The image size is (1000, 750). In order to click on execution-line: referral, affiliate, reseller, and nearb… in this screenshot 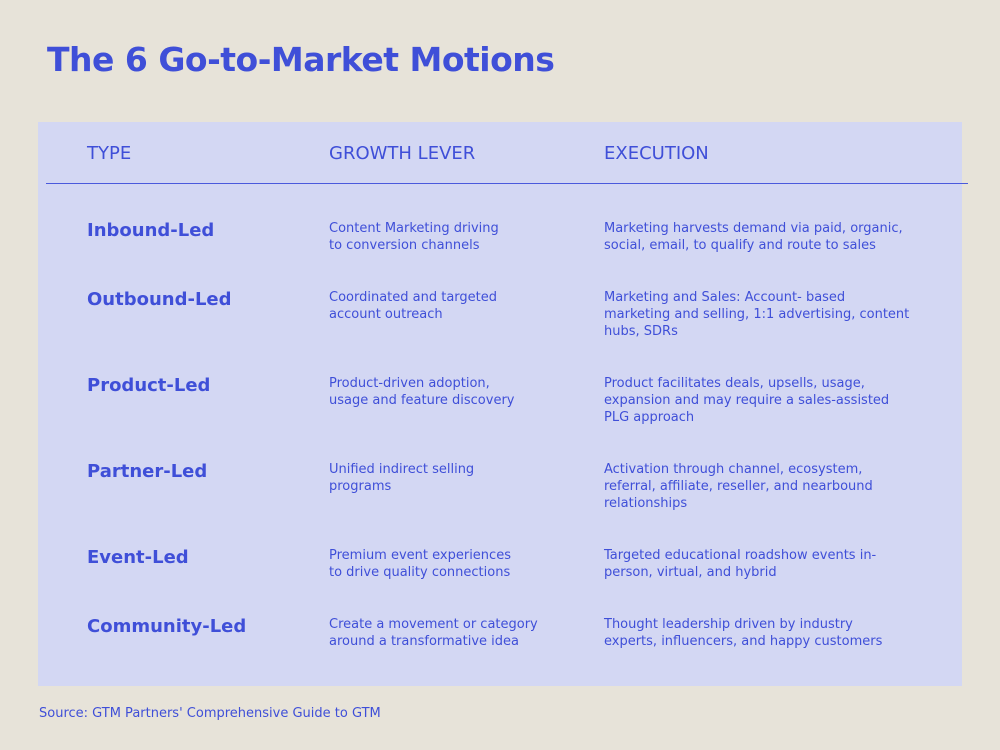, I will do `click(738, 486)`.